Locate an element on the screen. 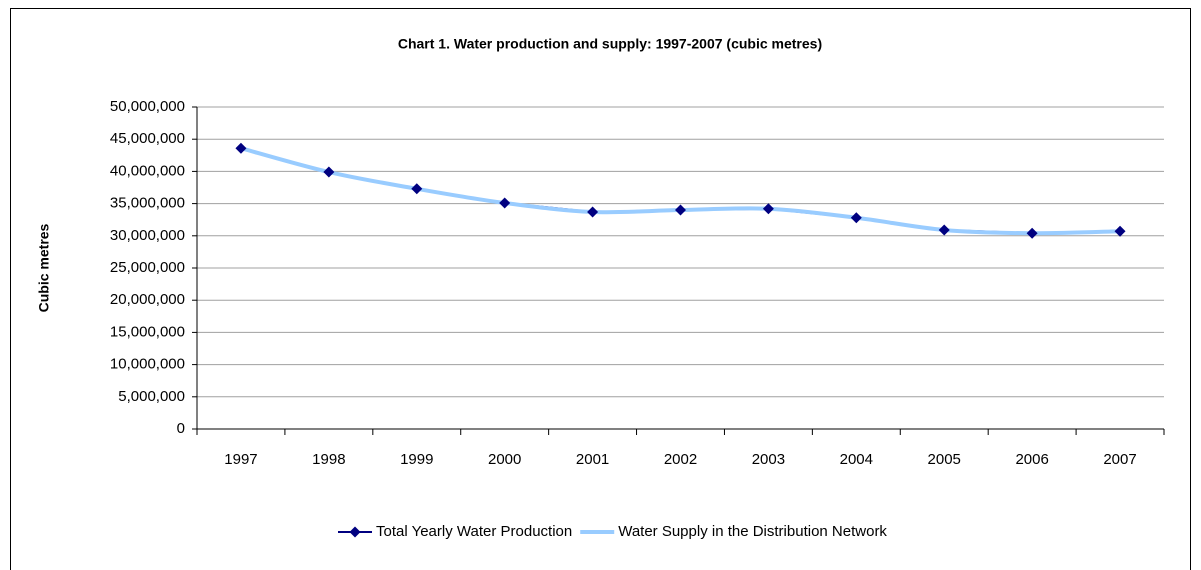 The width and height of the screenshot is (1201, 570). x-tick-label: 1999 is located at coordinates (416, 459).